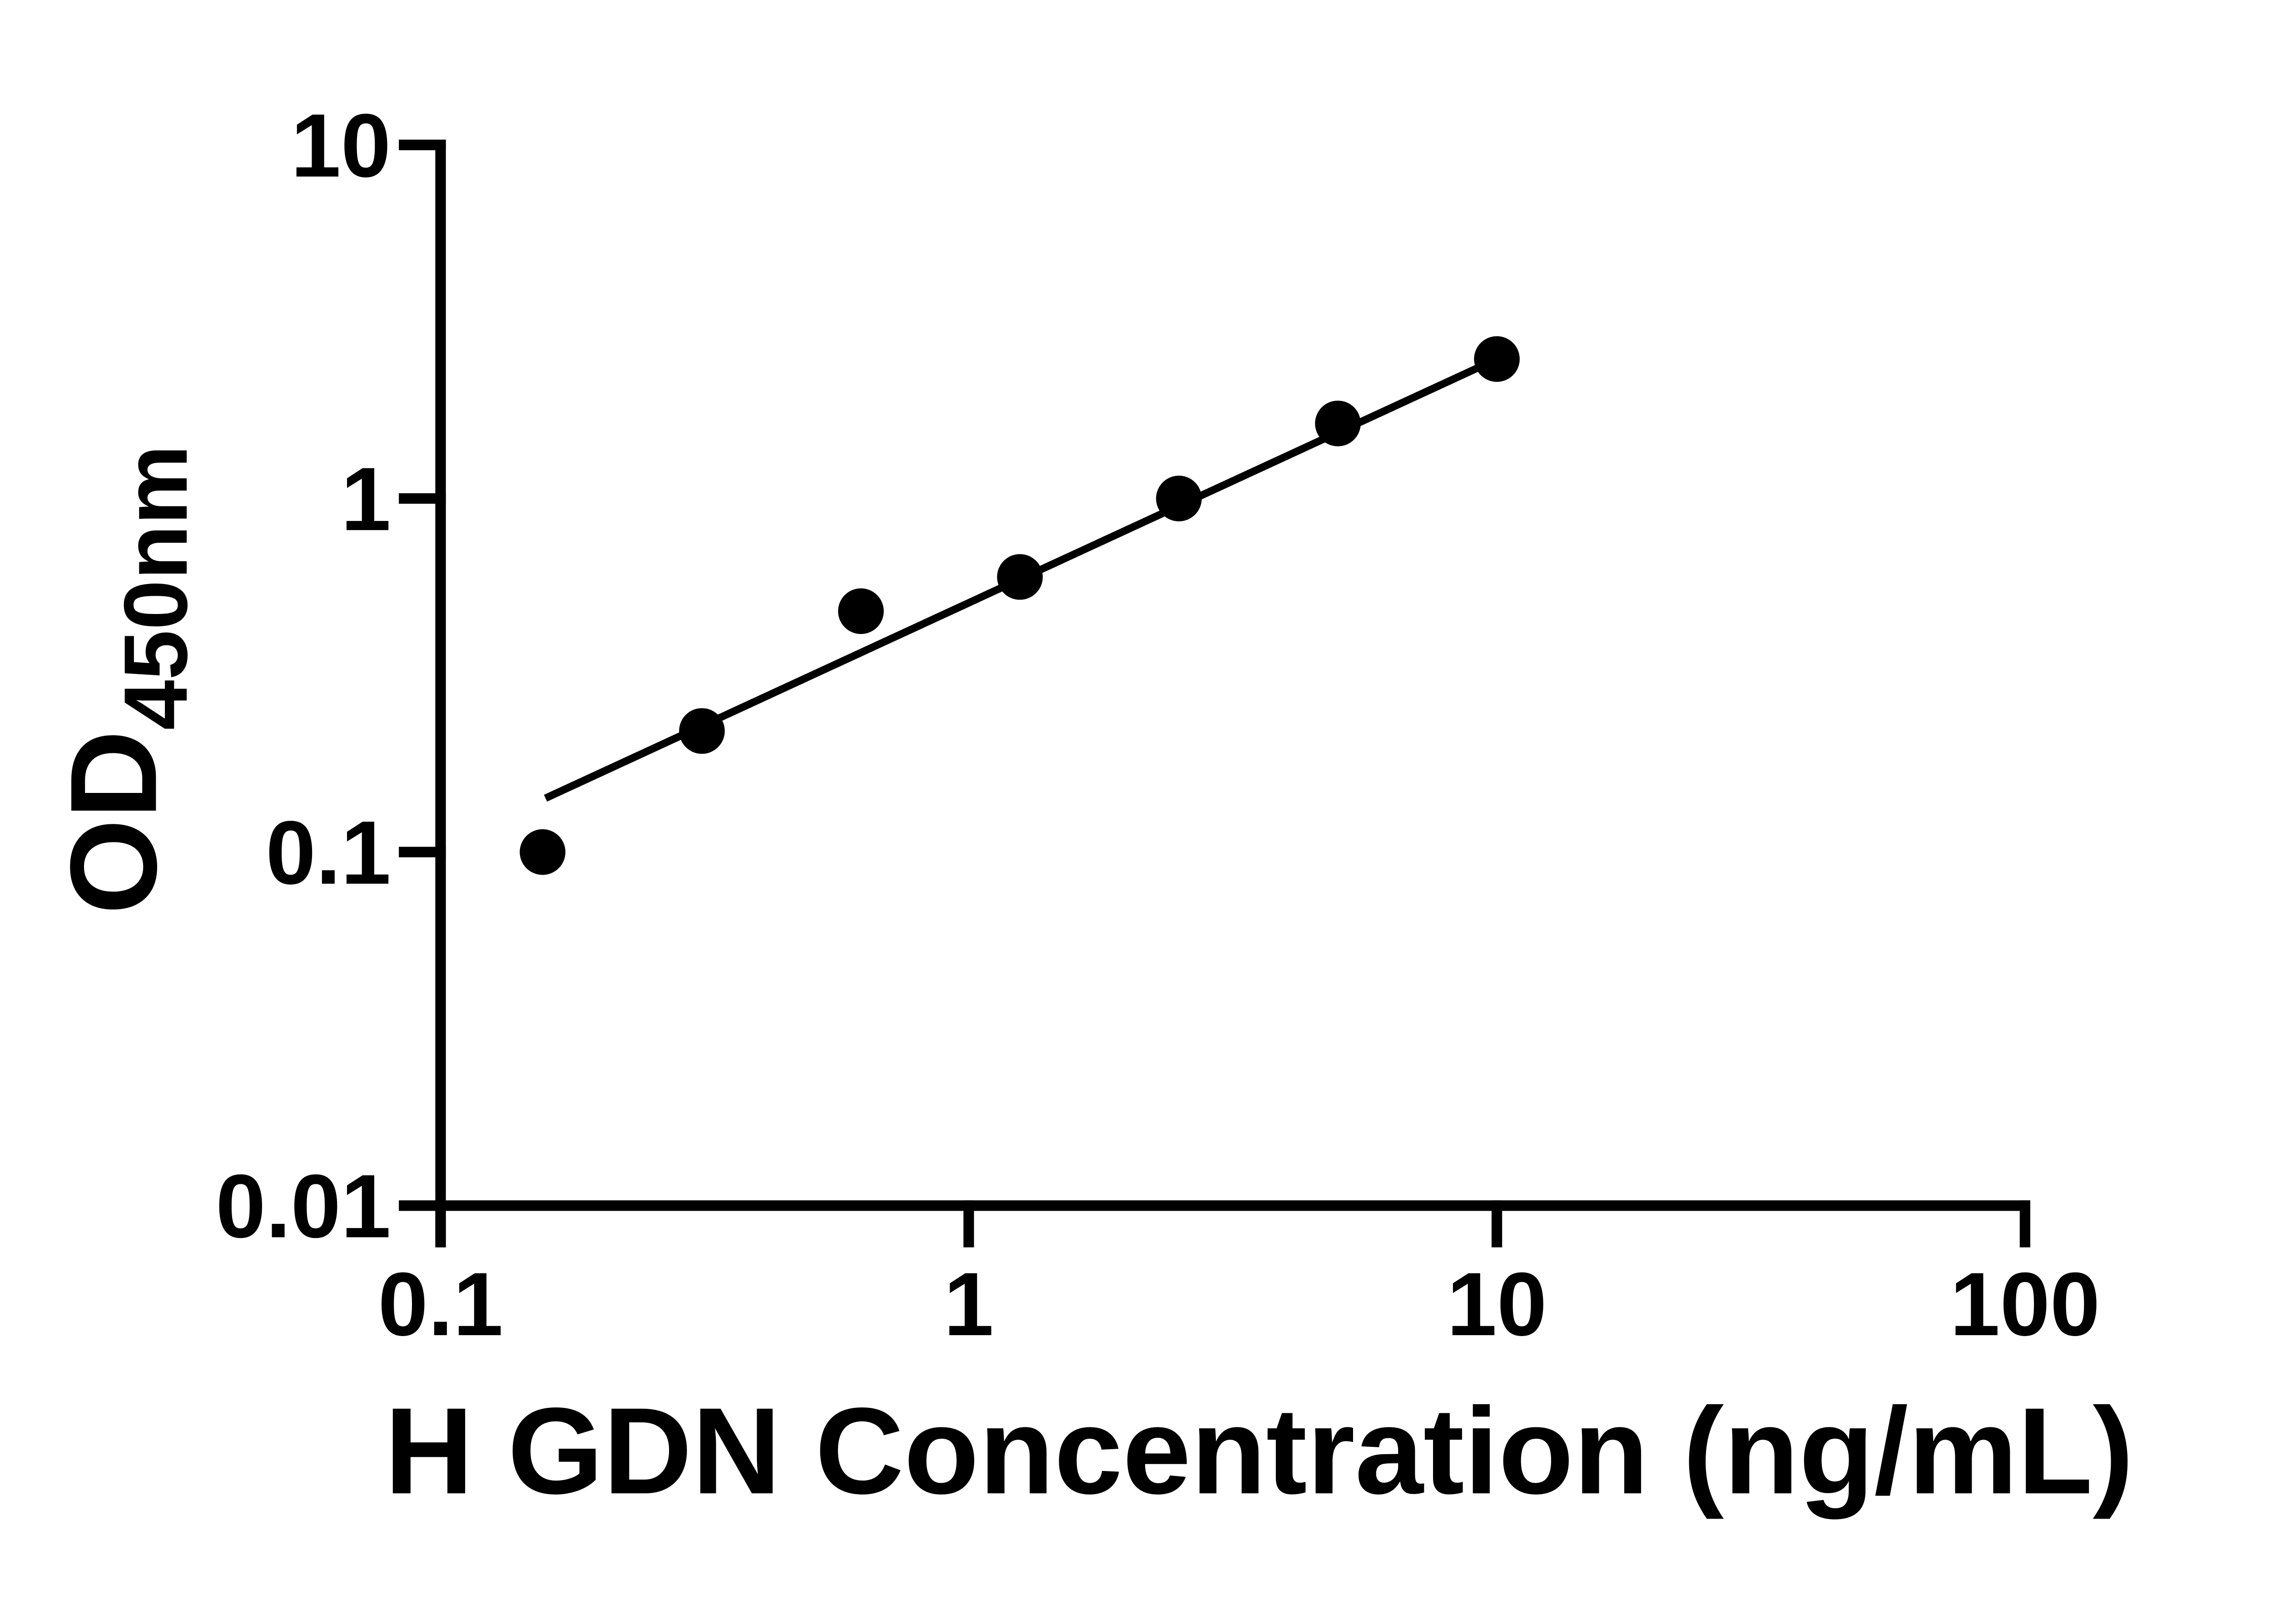 Image resolution: width=2271 pixels, height=1624 pixels. I want to click on y-tick-label: 10, so click(341, 146).